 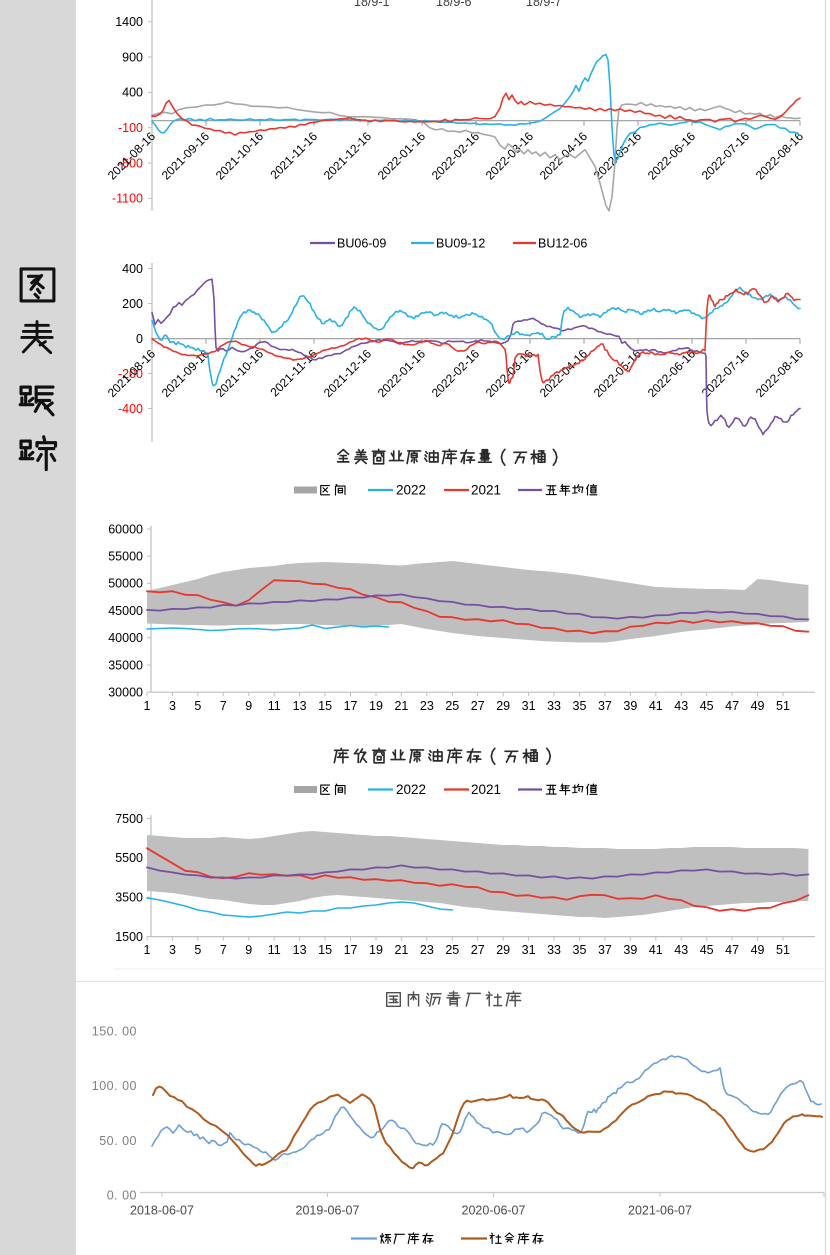 What do you see at coordinates (125, 638) in the screenshot?
I see `svg-text: 40000` at bounding box center [125, 638].